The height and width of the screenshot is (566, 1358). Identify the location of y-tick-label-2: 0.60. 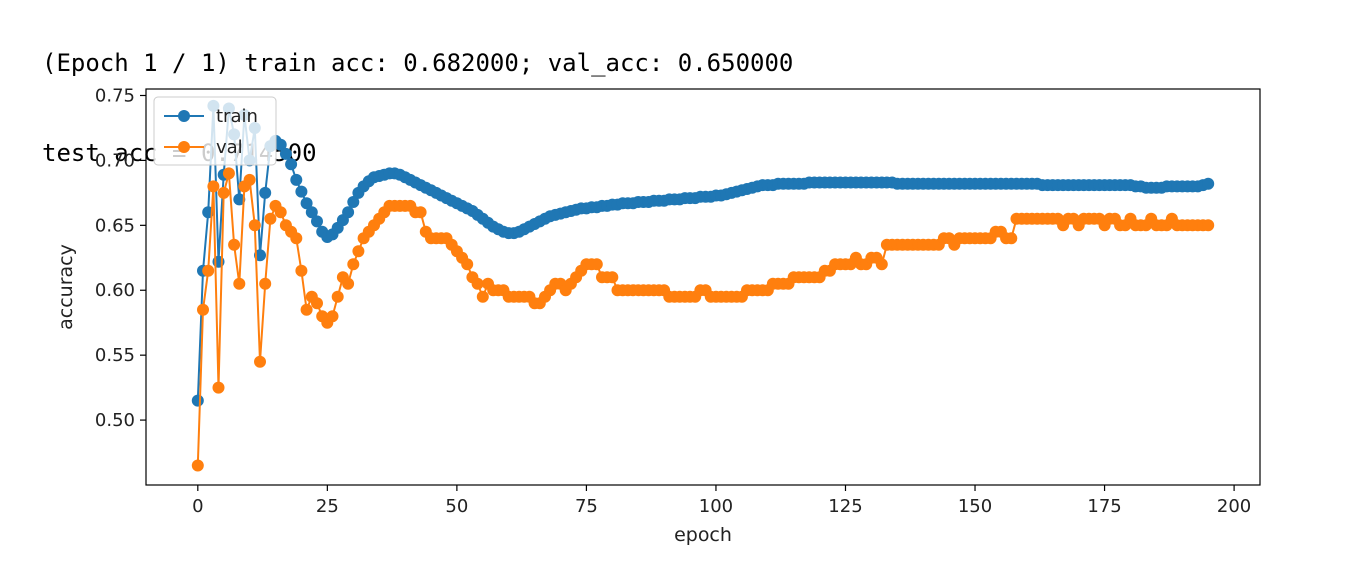
(115, 290).